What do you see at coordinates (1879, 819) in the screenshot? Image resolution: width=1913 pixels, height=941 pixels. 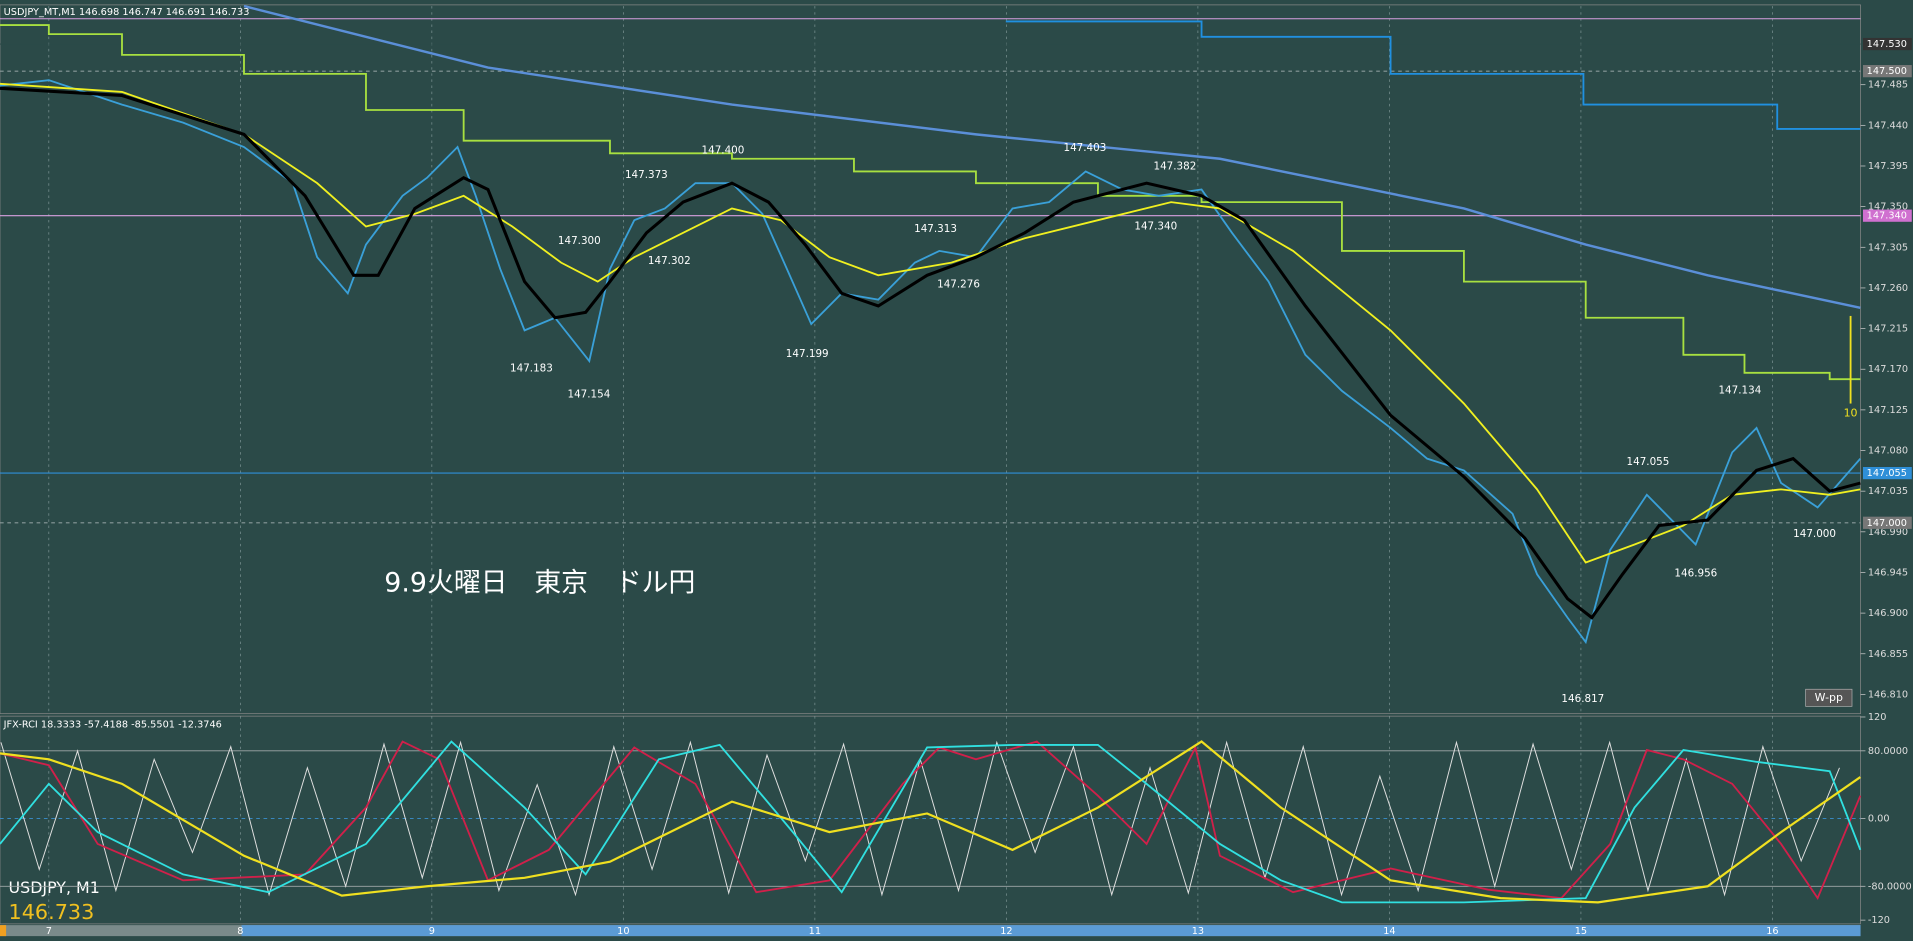 I see `y-tick-label: 0.00` at bounding box center [1879, 819].